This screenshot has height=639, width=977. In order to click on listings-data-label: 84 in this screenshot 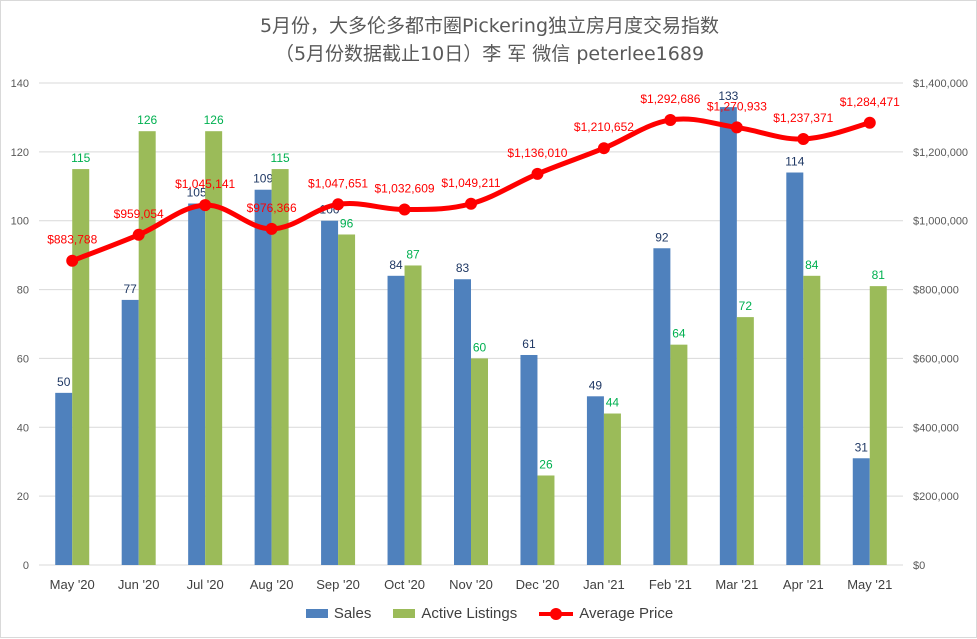, I will do `click(812, 265)`.